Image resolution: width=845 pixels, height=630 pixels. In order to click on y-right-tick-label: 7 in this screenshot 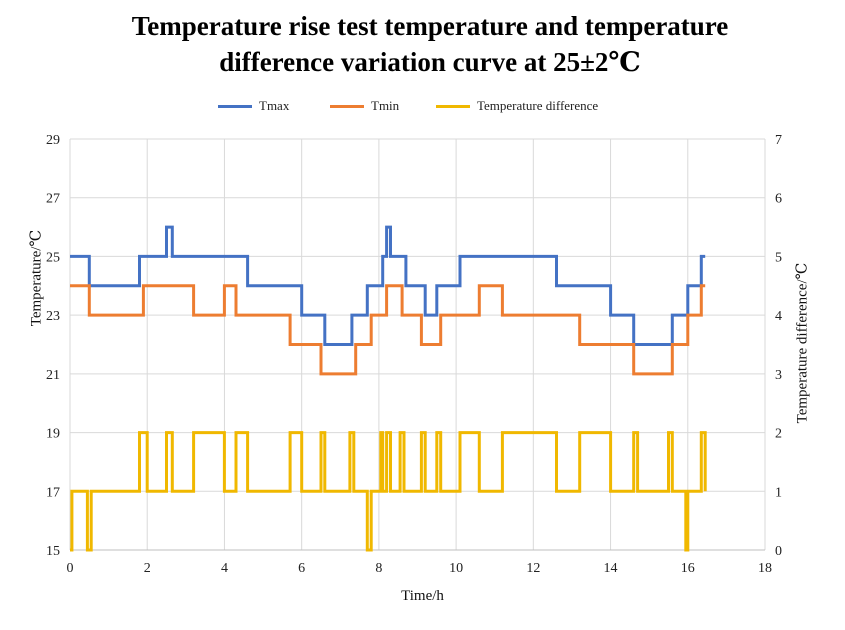, I will do `click(778, 140)`.